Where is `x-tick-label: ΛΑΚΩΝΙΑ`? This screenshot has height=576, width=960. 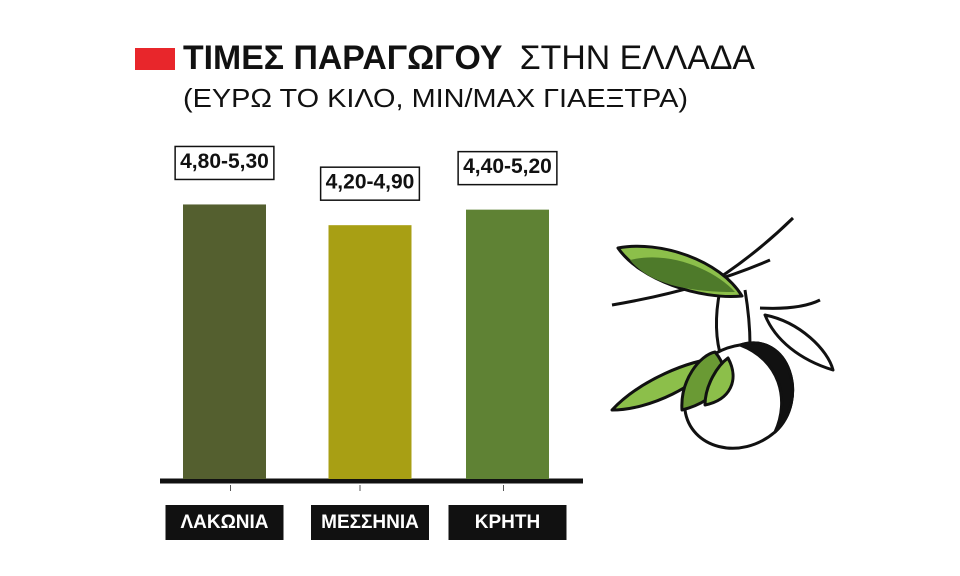
x-tick-label: ΛΑΚΩΝΙΑ is located at coordinates (224, 522).